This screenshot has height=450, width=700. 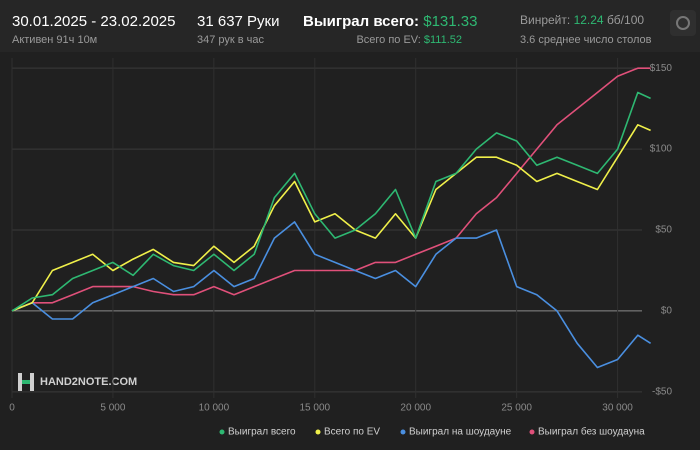 What do you see at coordinates (443, 40) in the screenshot?
I see `ev-value: $111.52` at bounding box center [443, 40].